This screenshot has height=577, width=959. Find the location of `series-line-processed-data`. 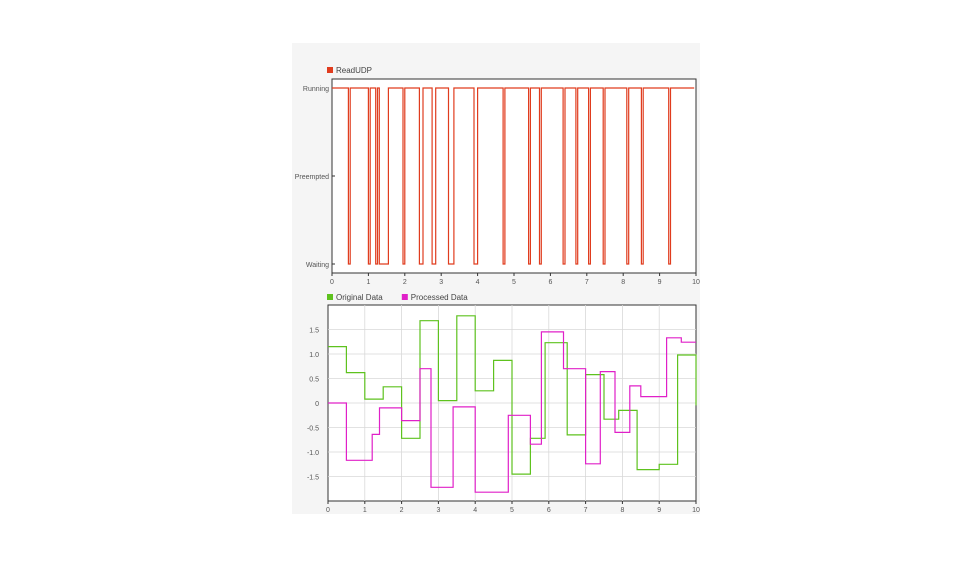

series-line-processed-data is located at coordinates (512, 412).